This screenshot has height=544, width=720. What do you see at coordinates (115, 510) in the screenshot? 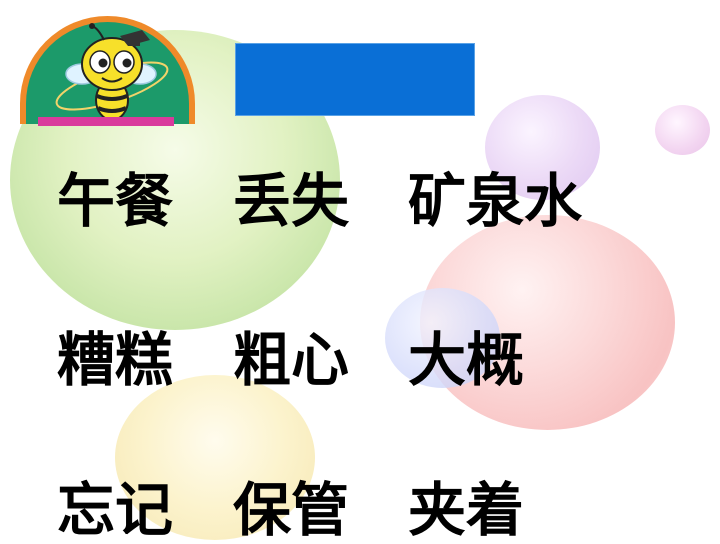
I see `word-row3-col1: 忘记` at bounding box center [115, 510].